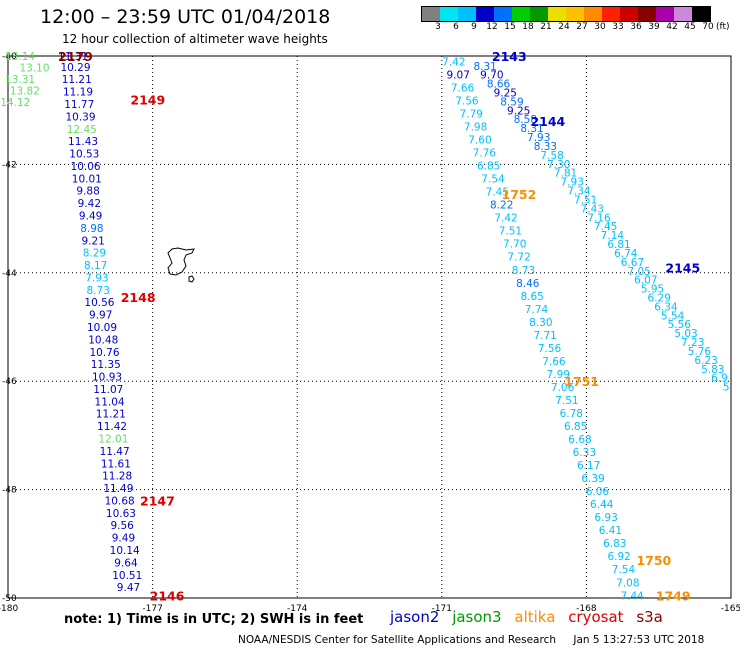 The image size is (740, 650). I want to click on wave-height-value: 8.66, so click(499, 85).